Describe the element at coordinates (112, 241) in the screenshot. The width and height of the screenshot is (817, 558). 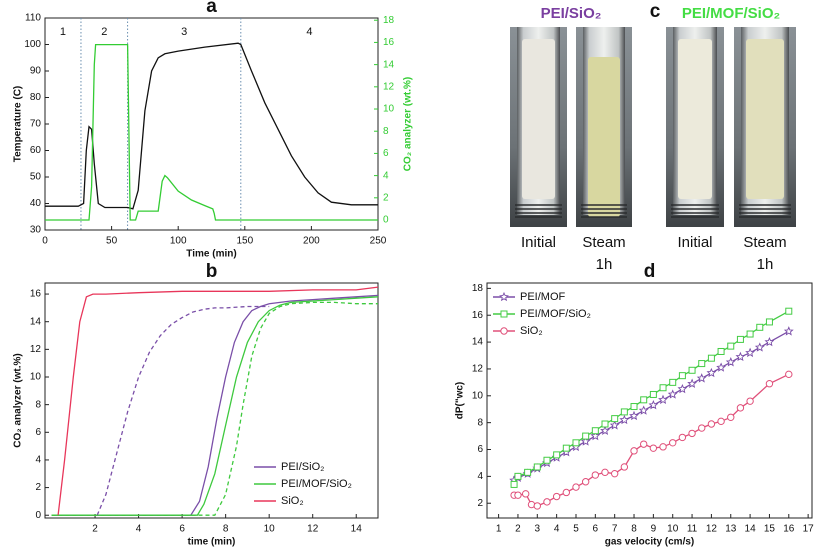
I see `x-tick-label: 50` at that location.